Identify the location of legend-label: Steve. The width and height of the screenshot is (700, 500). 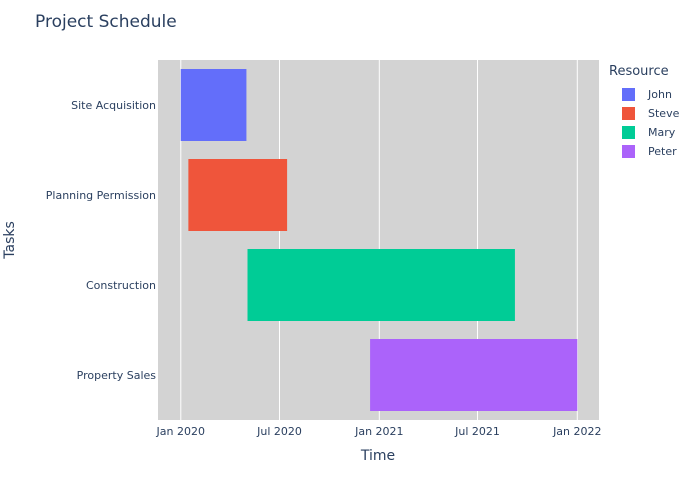
(664, 113).